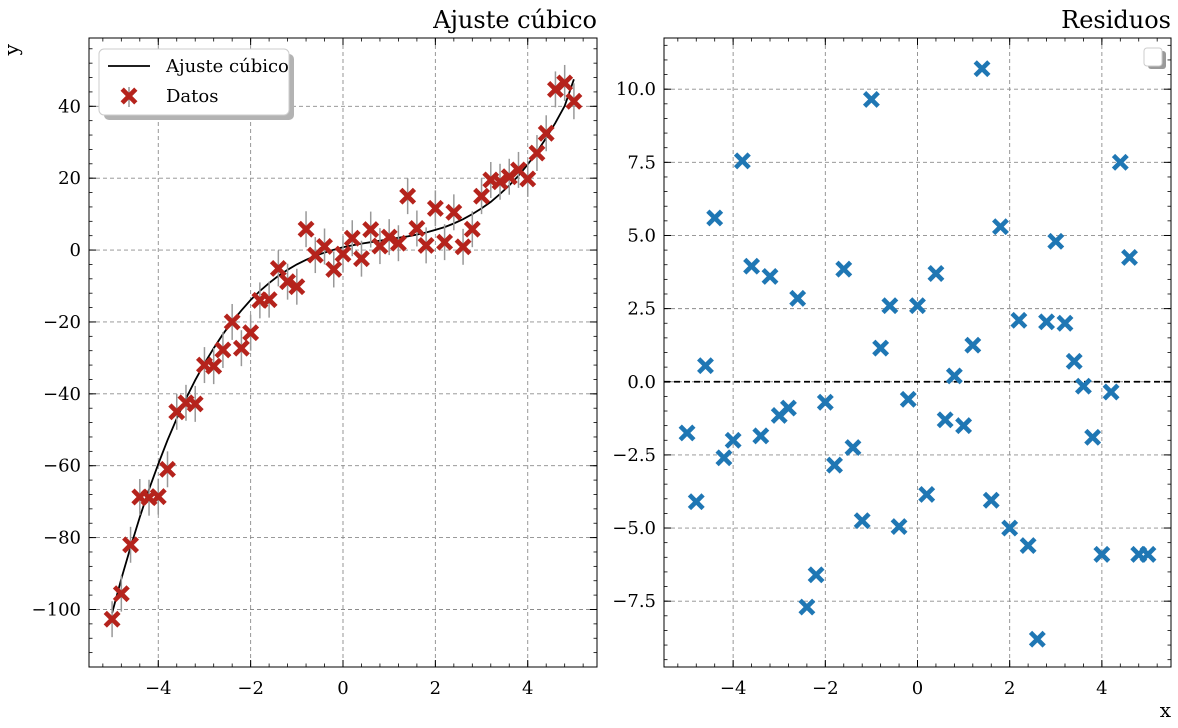 This screenshot has height=728, width=1178. I want to click on residuals-xtick-label: −2, so click(825, 688).